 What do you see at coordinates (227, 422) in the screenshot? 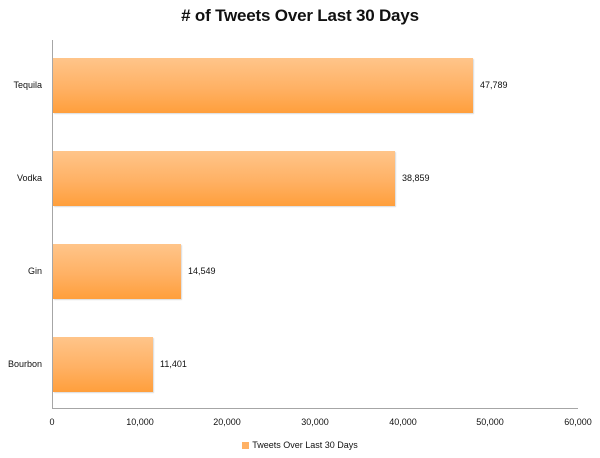
I see `x-tick-20000: 20,000` at bounding box center [227, 422].